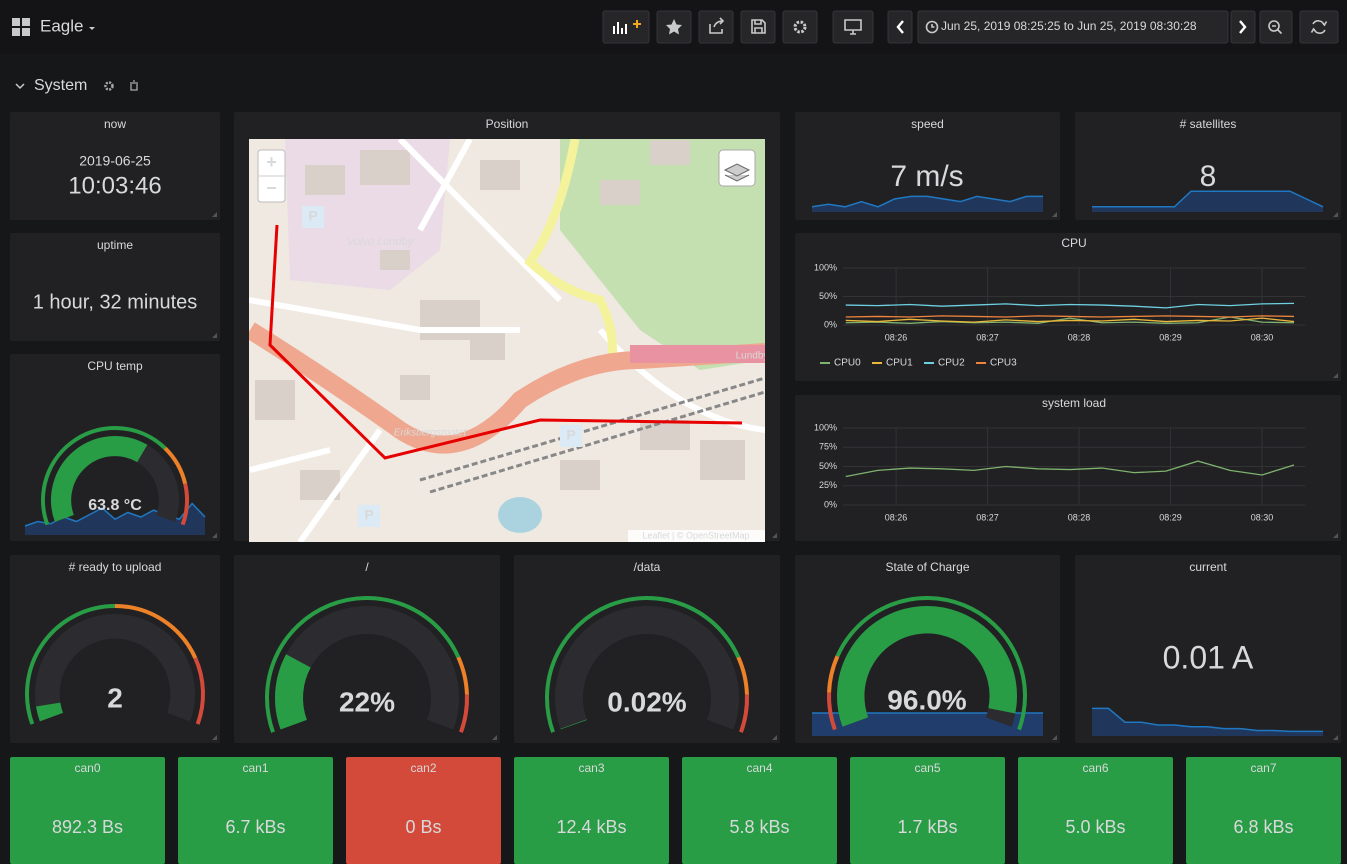  I want to click on refresh-button, so click(1319, 27).